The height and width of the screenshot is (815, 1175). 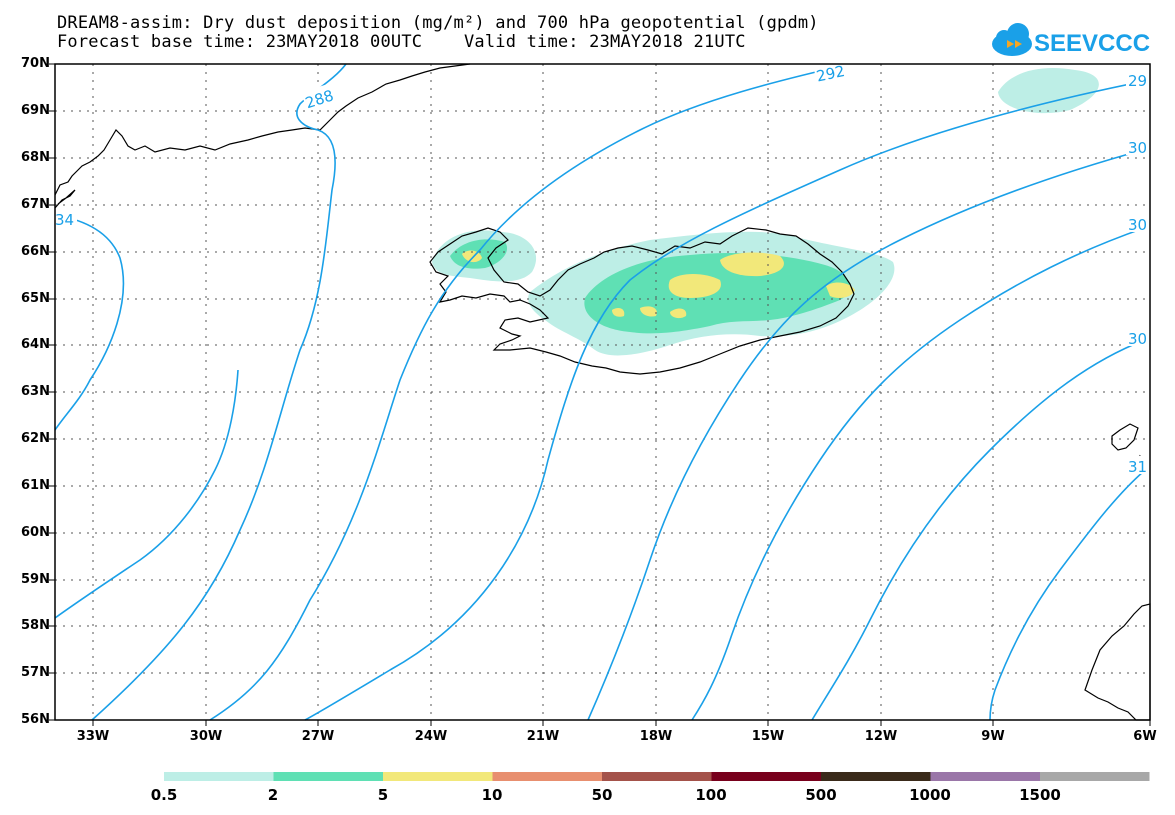 What do you see at coordinates (642, 301) in the screenshot?
I see `iceland-coast` at bounding box center [642, 301].